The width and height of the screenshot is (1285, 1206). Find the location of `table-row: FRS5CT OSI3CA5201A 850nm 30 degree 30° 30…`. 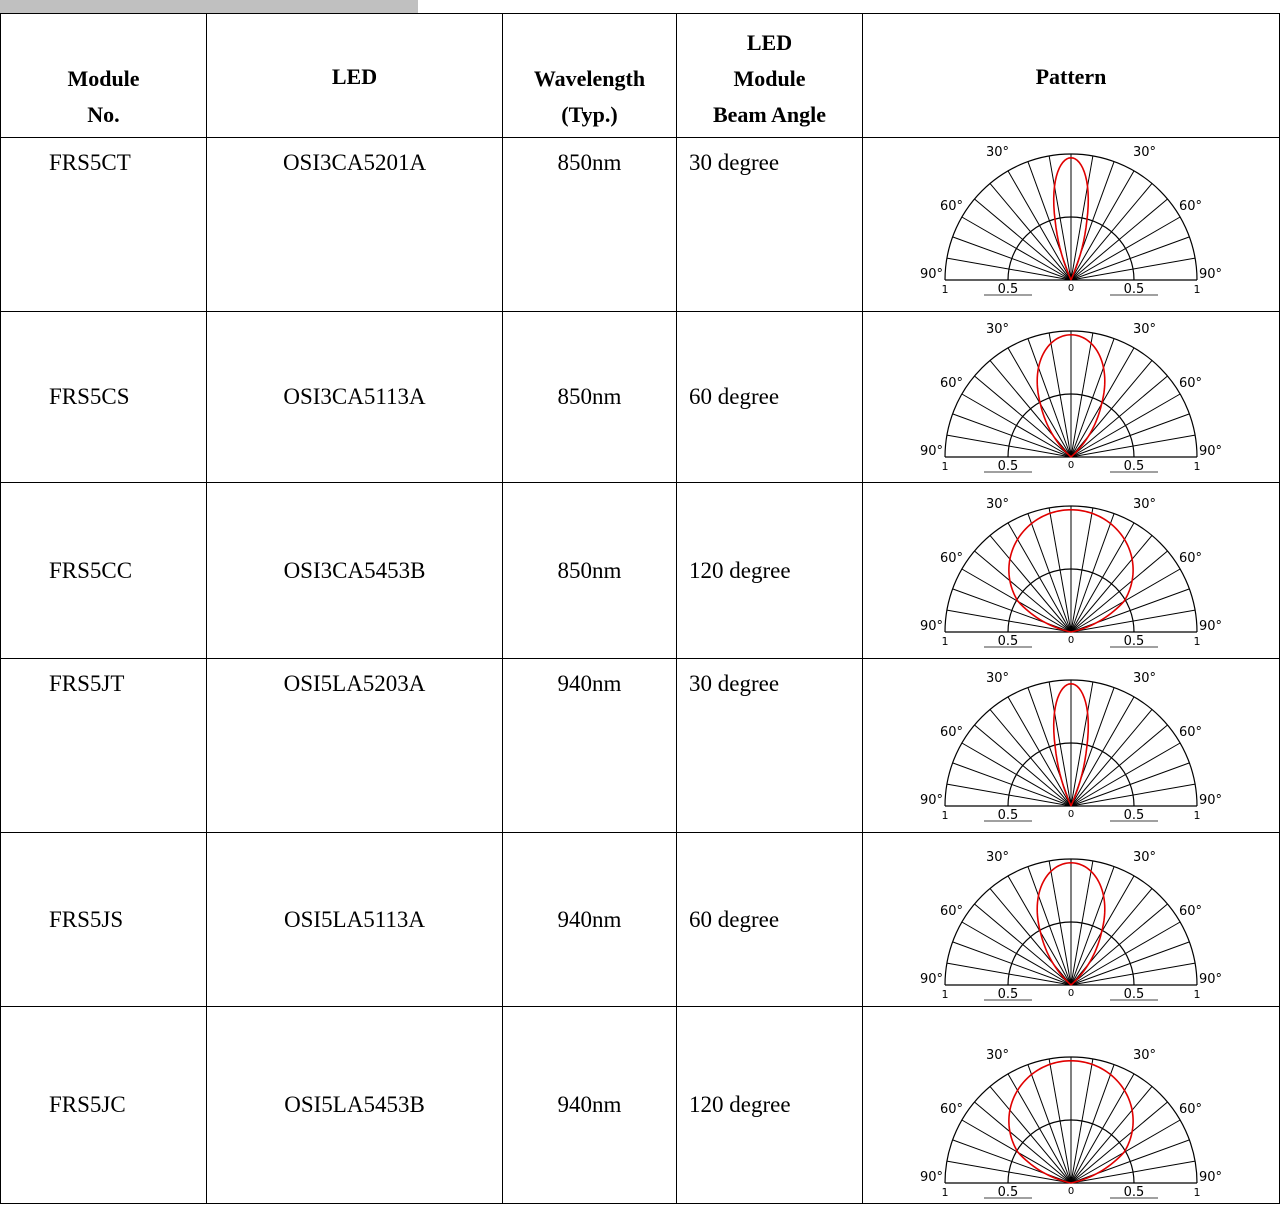

table-row: FRS5CT OSI3CA5201A 850nm 30 degree 30° 30… is located at coordinates (640, 224).